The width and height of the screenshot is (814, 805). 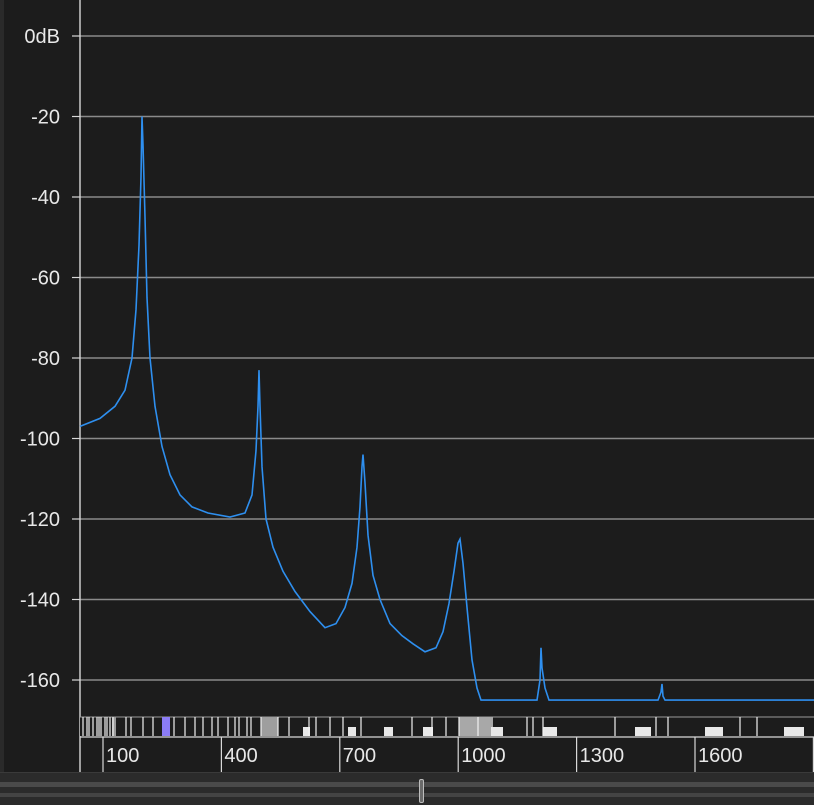 What do you see at coordinates (407, 795) in the screenshot?
I see `secondary-scroll-track` at bounding box center [407, 795].